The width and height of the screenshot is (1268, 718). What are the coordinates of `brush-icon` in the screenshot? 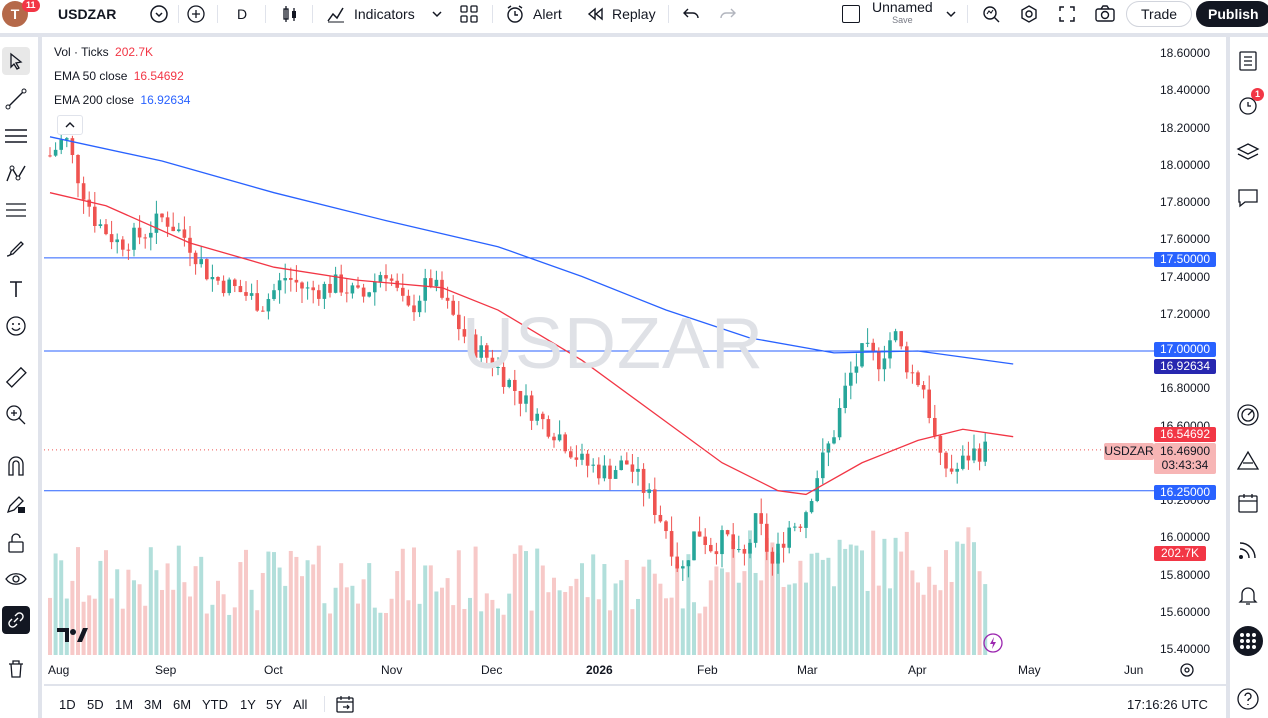 It's located at (16, 249).